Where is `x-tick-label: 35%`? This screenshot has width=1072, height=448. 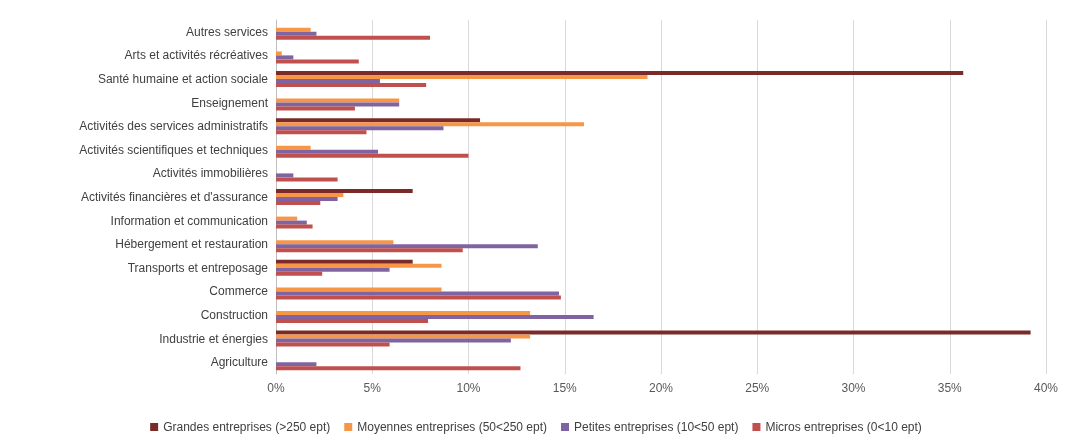
x-tick-label: 35% is located at coordinates (950, 388).